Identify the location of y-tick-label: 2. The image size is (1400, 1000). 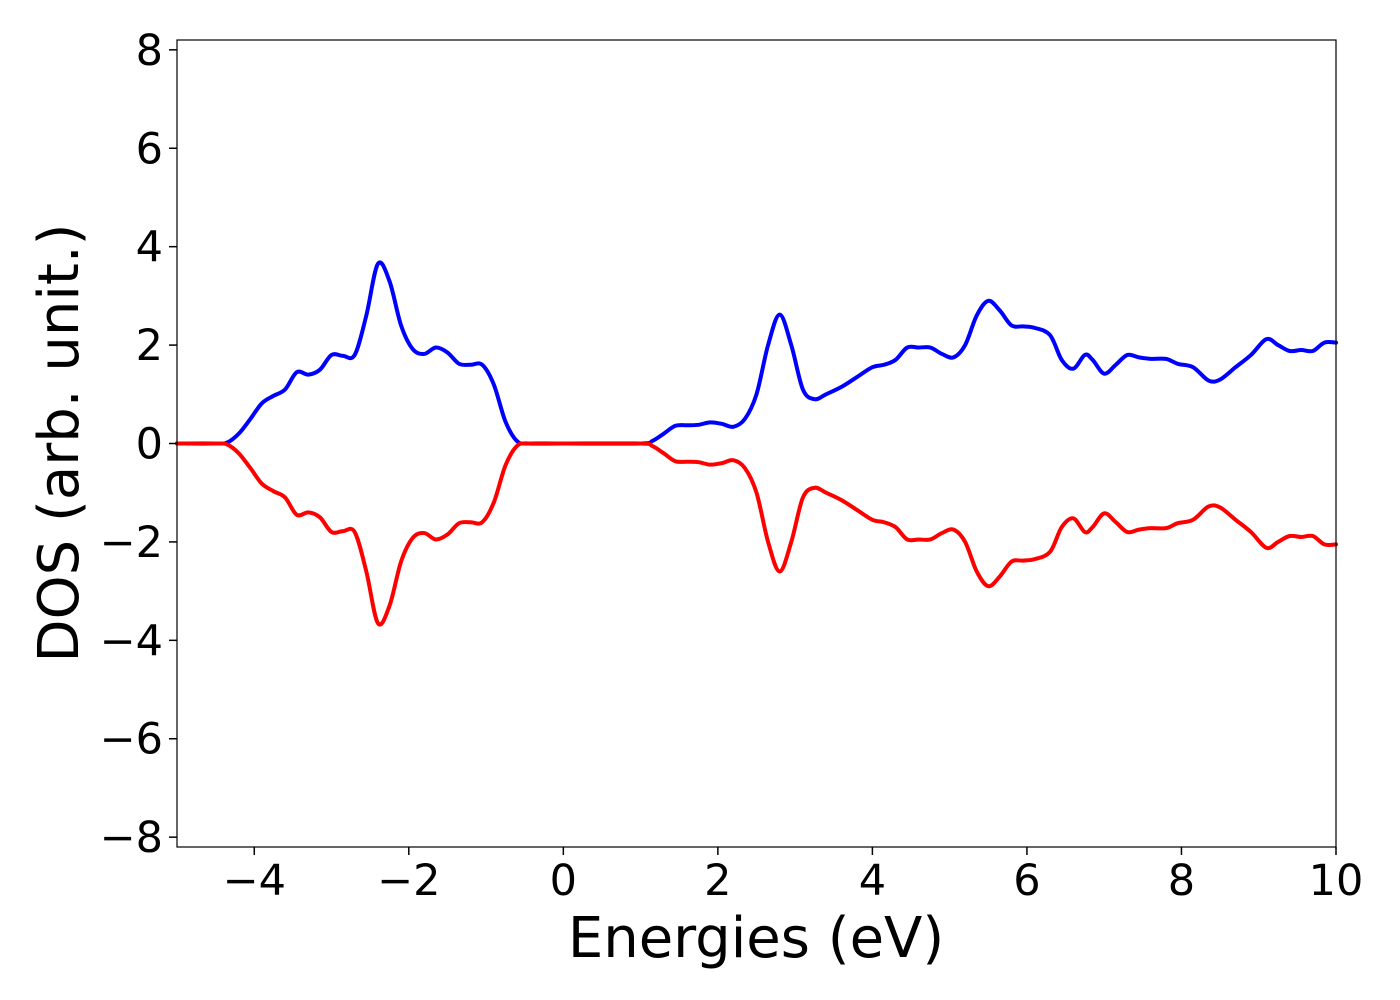
(149, 346).